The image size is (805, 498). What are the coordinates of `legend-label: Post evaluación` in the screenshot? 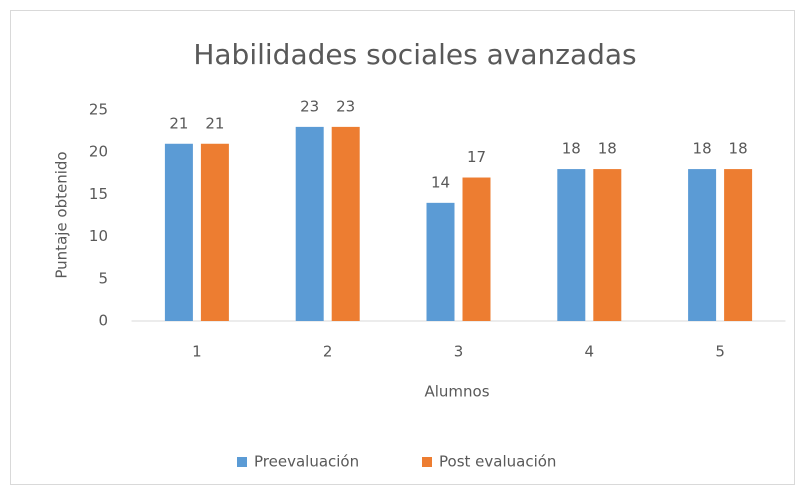 It's located at (497, 462).